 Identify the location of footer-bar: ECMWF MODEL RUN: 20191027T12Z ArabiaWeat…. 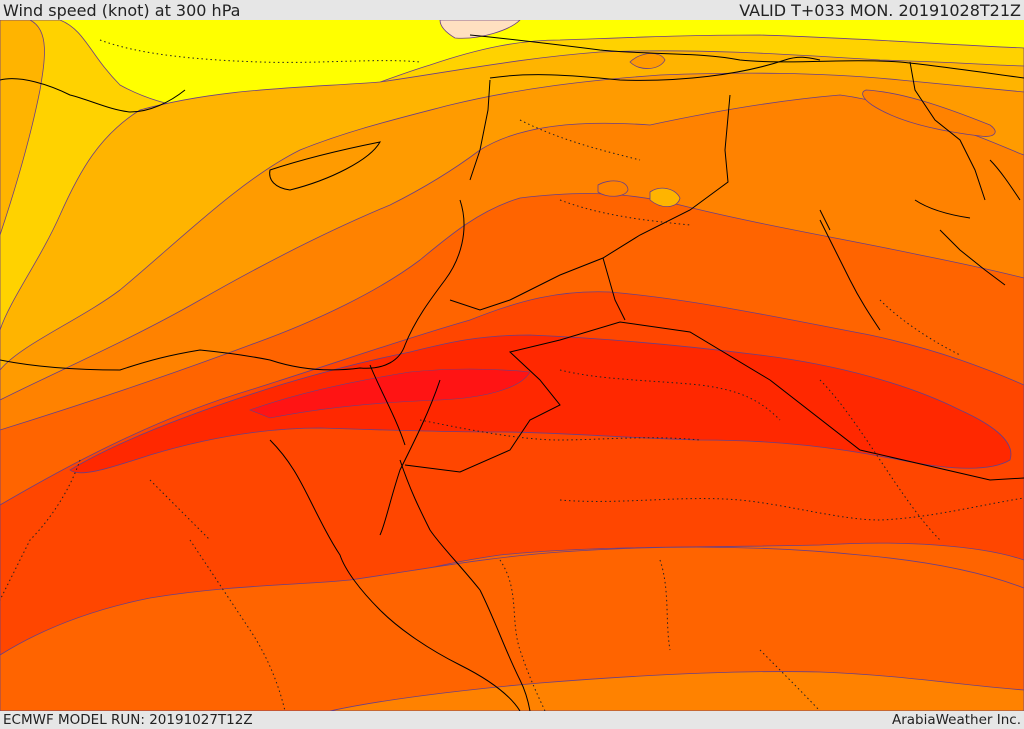
(512, 720).